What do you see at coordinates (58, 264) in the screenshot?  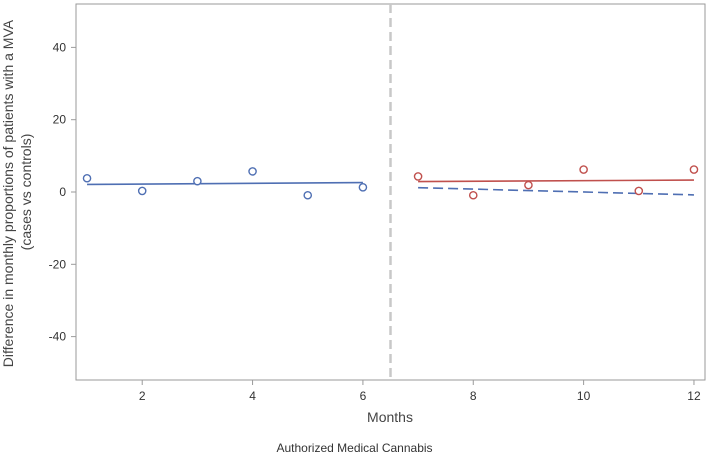 I see `y-tick-label: -20` at bounding box center [58, 264].